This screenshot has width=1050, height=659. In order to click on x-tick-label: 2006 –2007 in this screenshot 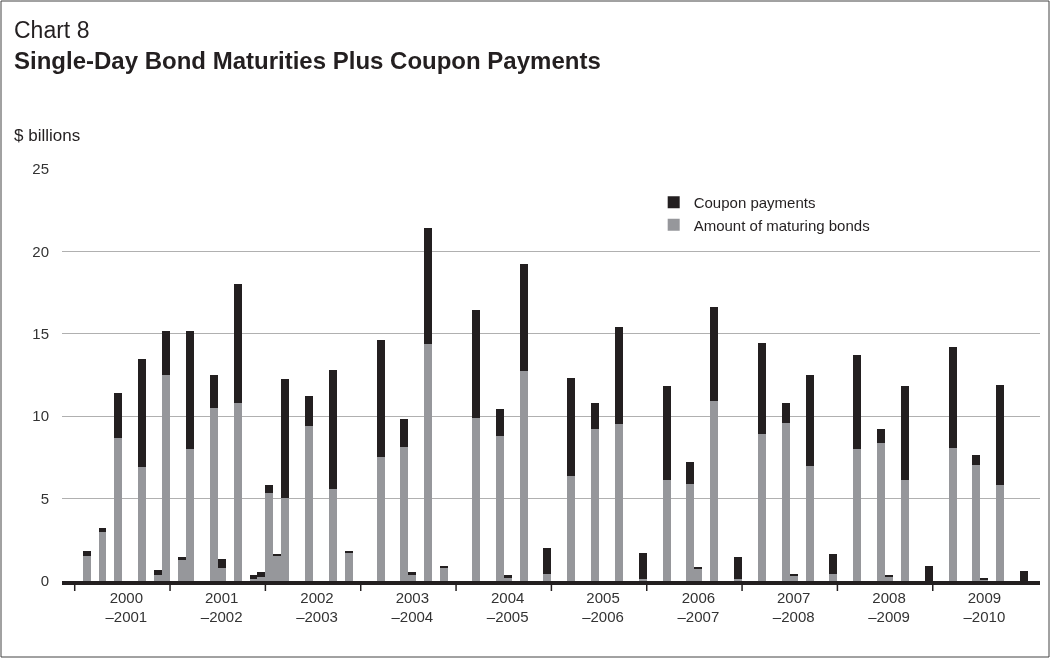, I will do `click(698, 607)`.